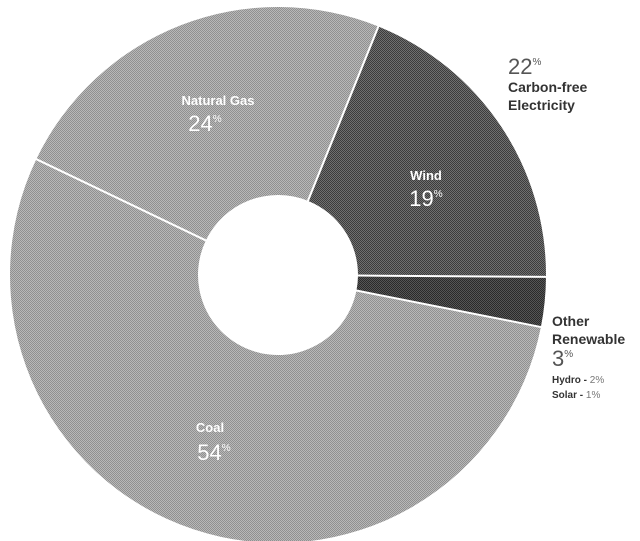 This screenshot has height=541, width=640. I want to click on hydro-label: Hydro -, so click(571, 380).